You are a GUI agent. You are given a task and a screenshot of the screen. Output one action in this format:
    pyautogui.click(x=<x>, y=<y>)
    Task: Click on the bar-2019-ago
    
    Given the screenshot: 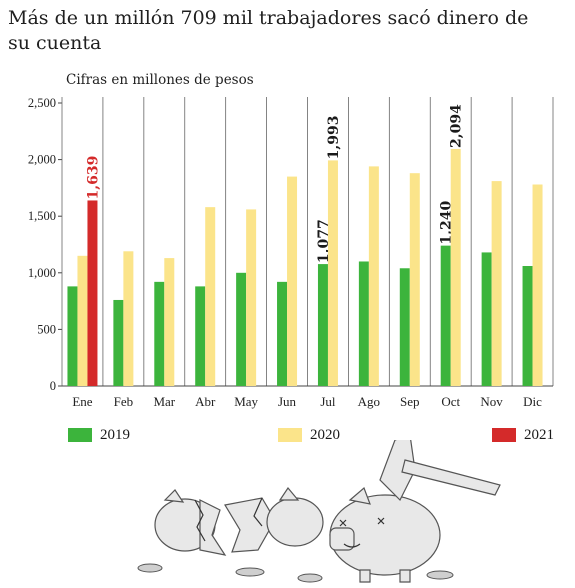 What is the action you would take?
    pyautogui.click(x=363, y=323)
    